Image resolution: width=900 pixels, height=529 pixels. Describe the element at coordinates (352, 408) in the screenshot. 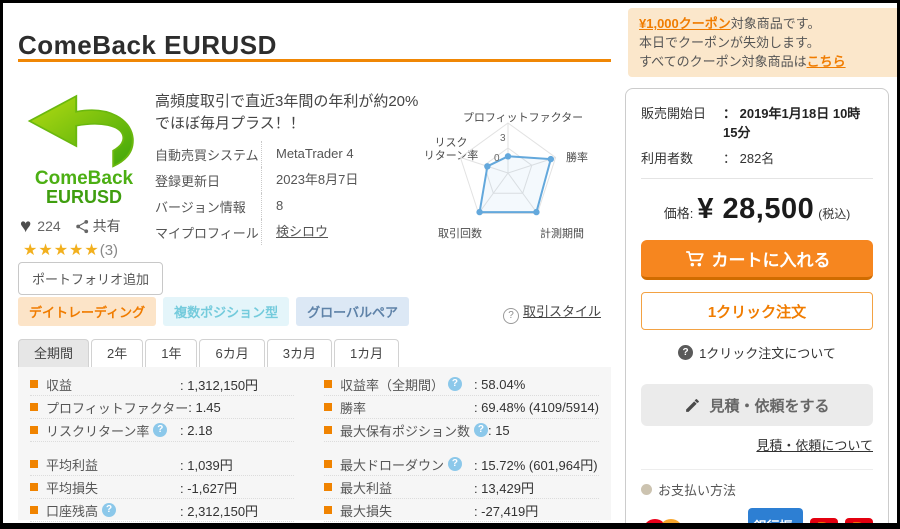

I see `stat-label: 勝率` at that location.